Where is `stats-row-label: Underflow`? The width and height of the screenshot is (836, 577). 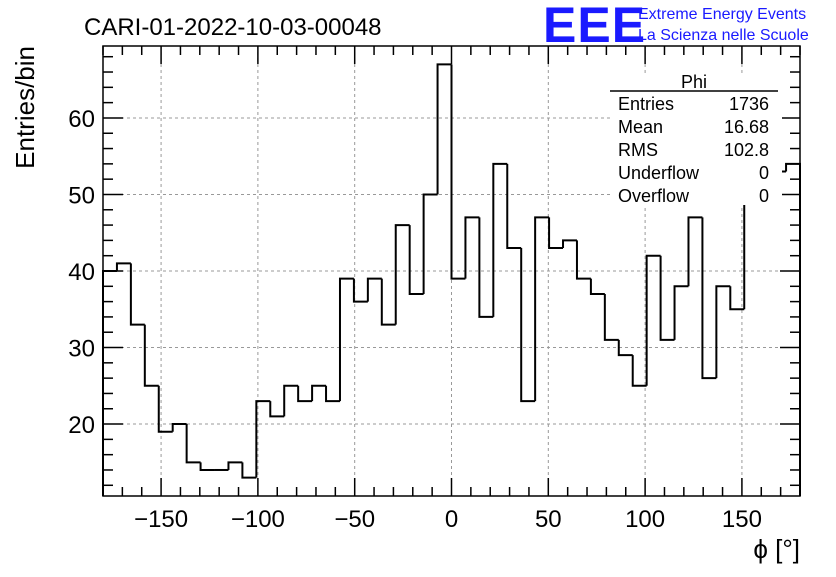
stats-row-label: Underflow is located at coordinates (659, 173).